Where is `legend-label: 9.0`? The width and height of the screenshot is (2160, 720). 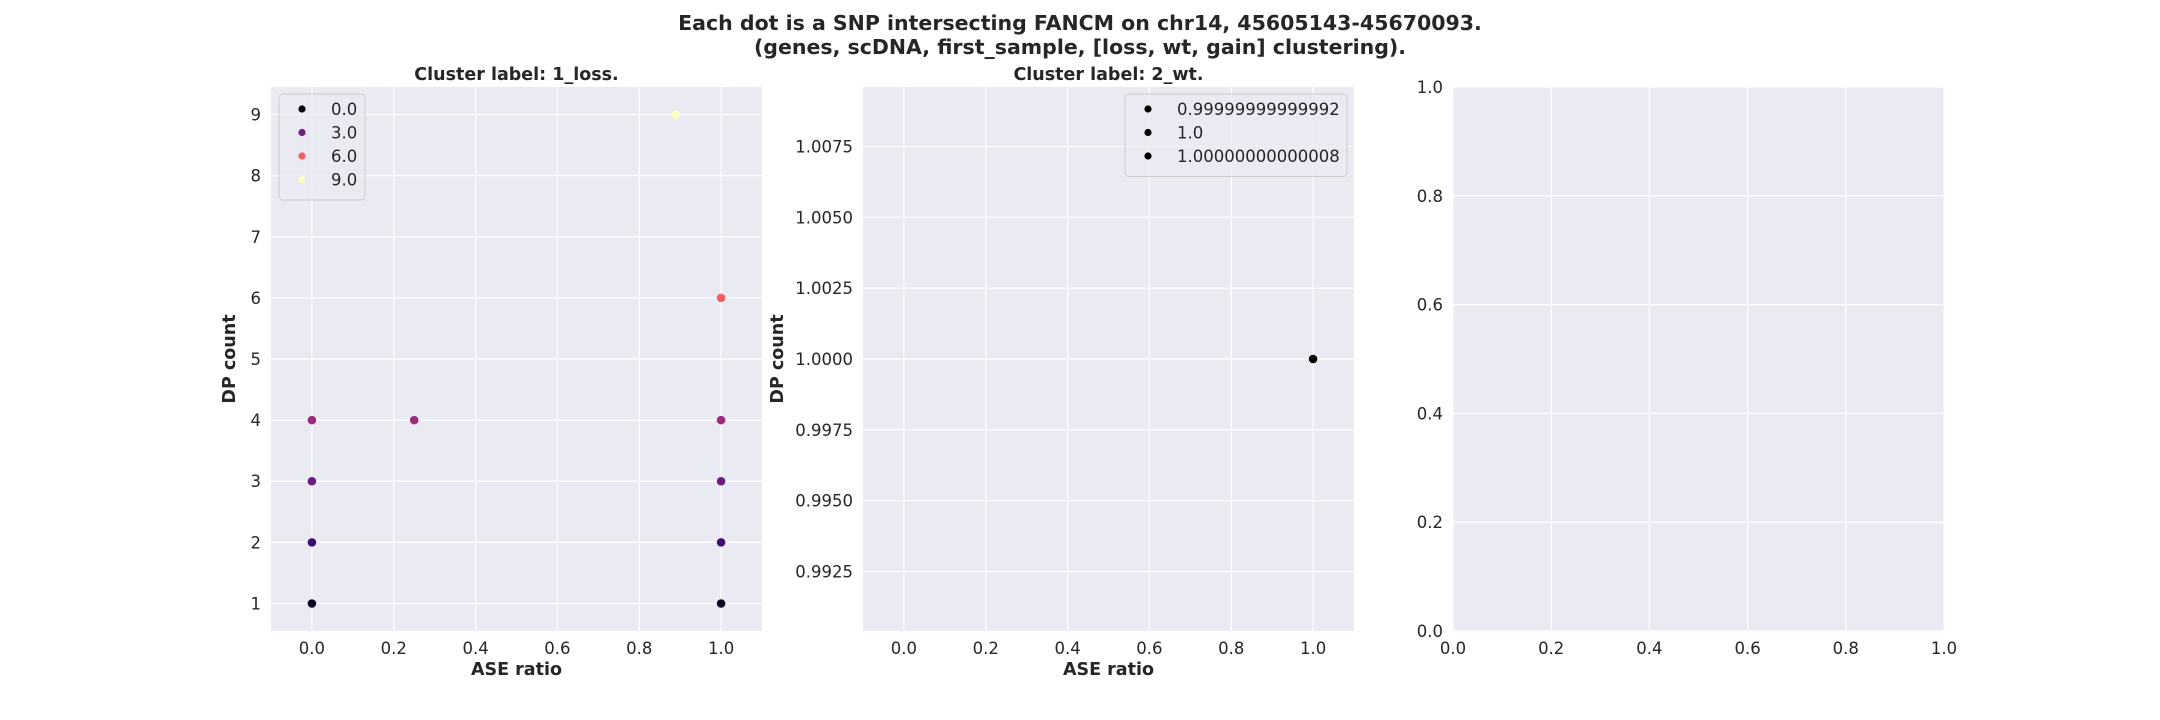
legend-label: 9.0 is located at coordinates (344, 180).